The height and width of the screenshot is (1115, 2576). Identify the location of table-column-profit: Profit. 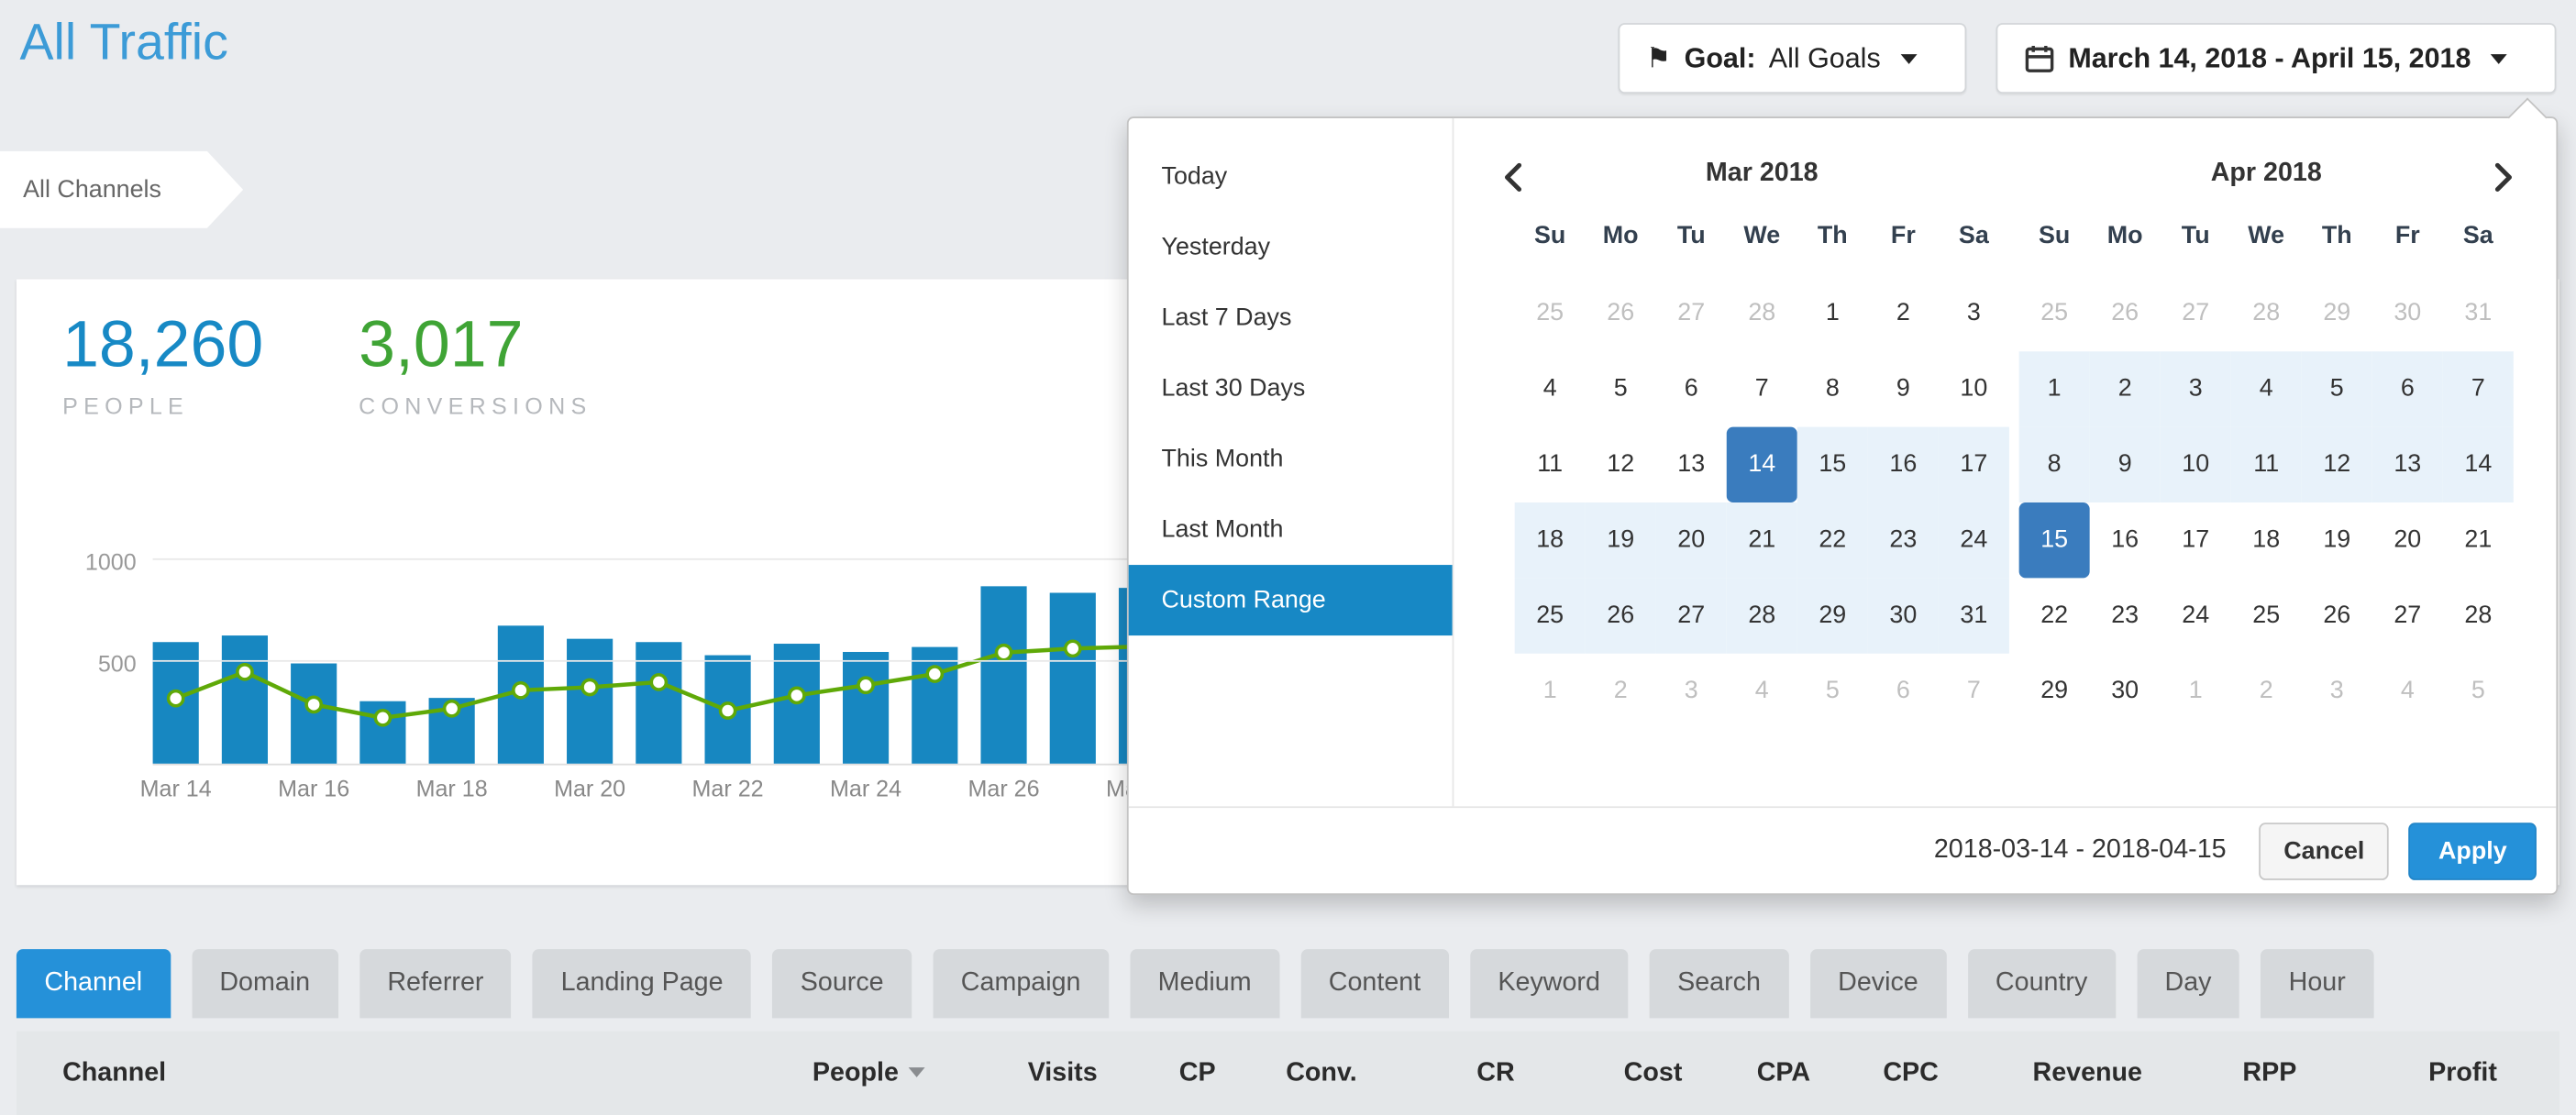
(2396, 1072).